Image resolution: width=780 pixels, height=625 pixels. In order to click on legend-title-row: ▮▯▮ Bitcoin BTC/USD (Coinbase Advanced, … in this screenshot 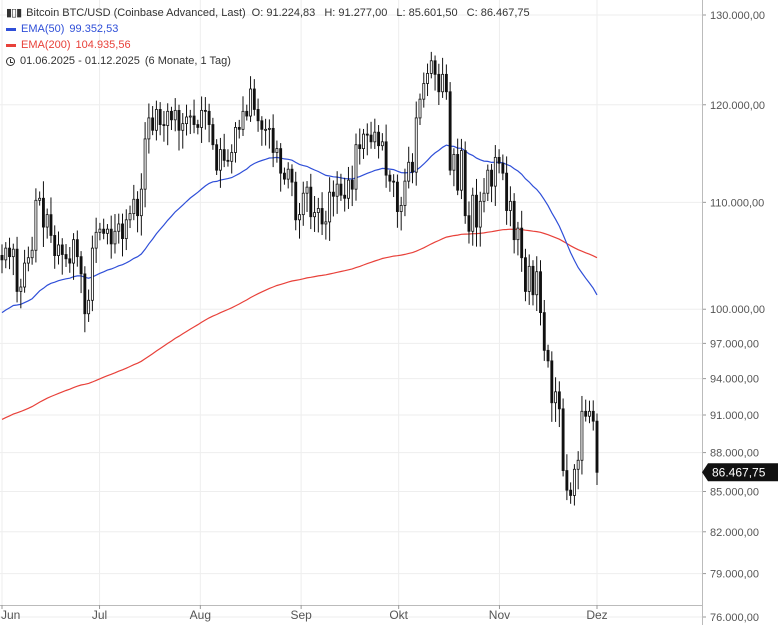, I will do `click(268, 13)`.